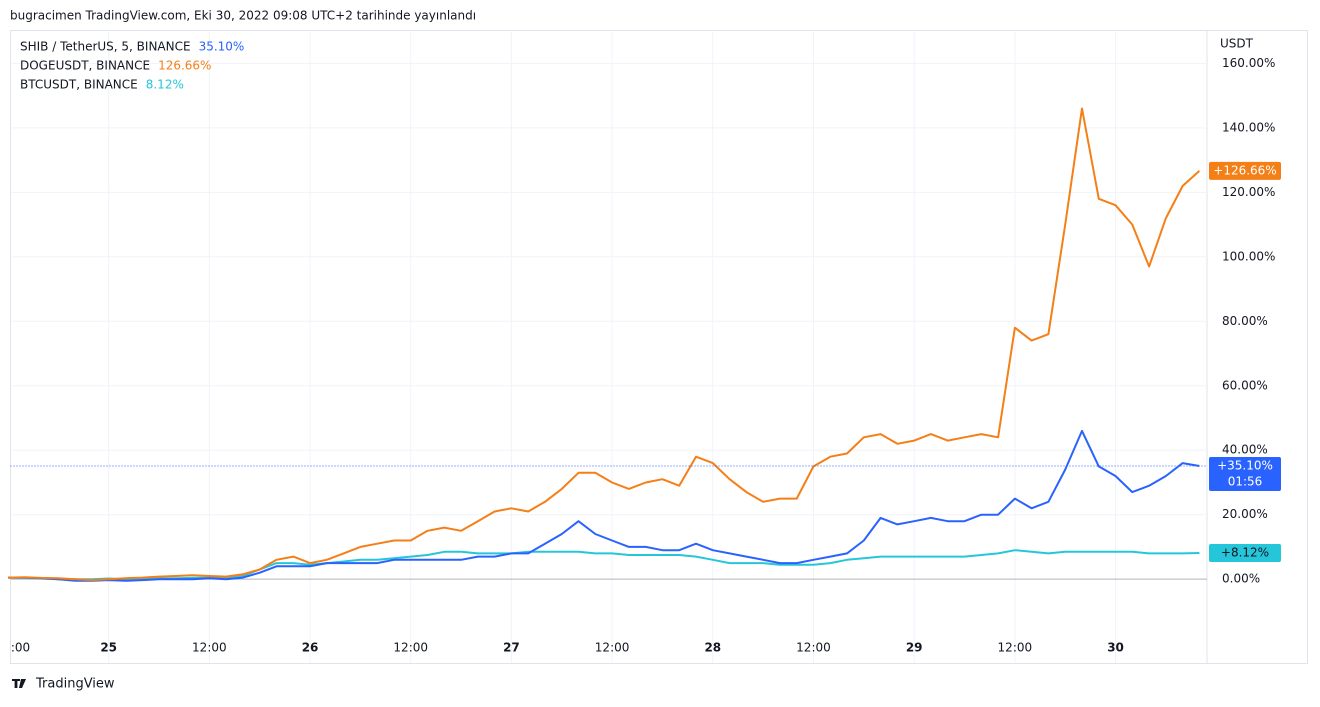  Describe the element at coordinates (712, 648) in the screenshot. I see `x-tick-label: 28` at that location.